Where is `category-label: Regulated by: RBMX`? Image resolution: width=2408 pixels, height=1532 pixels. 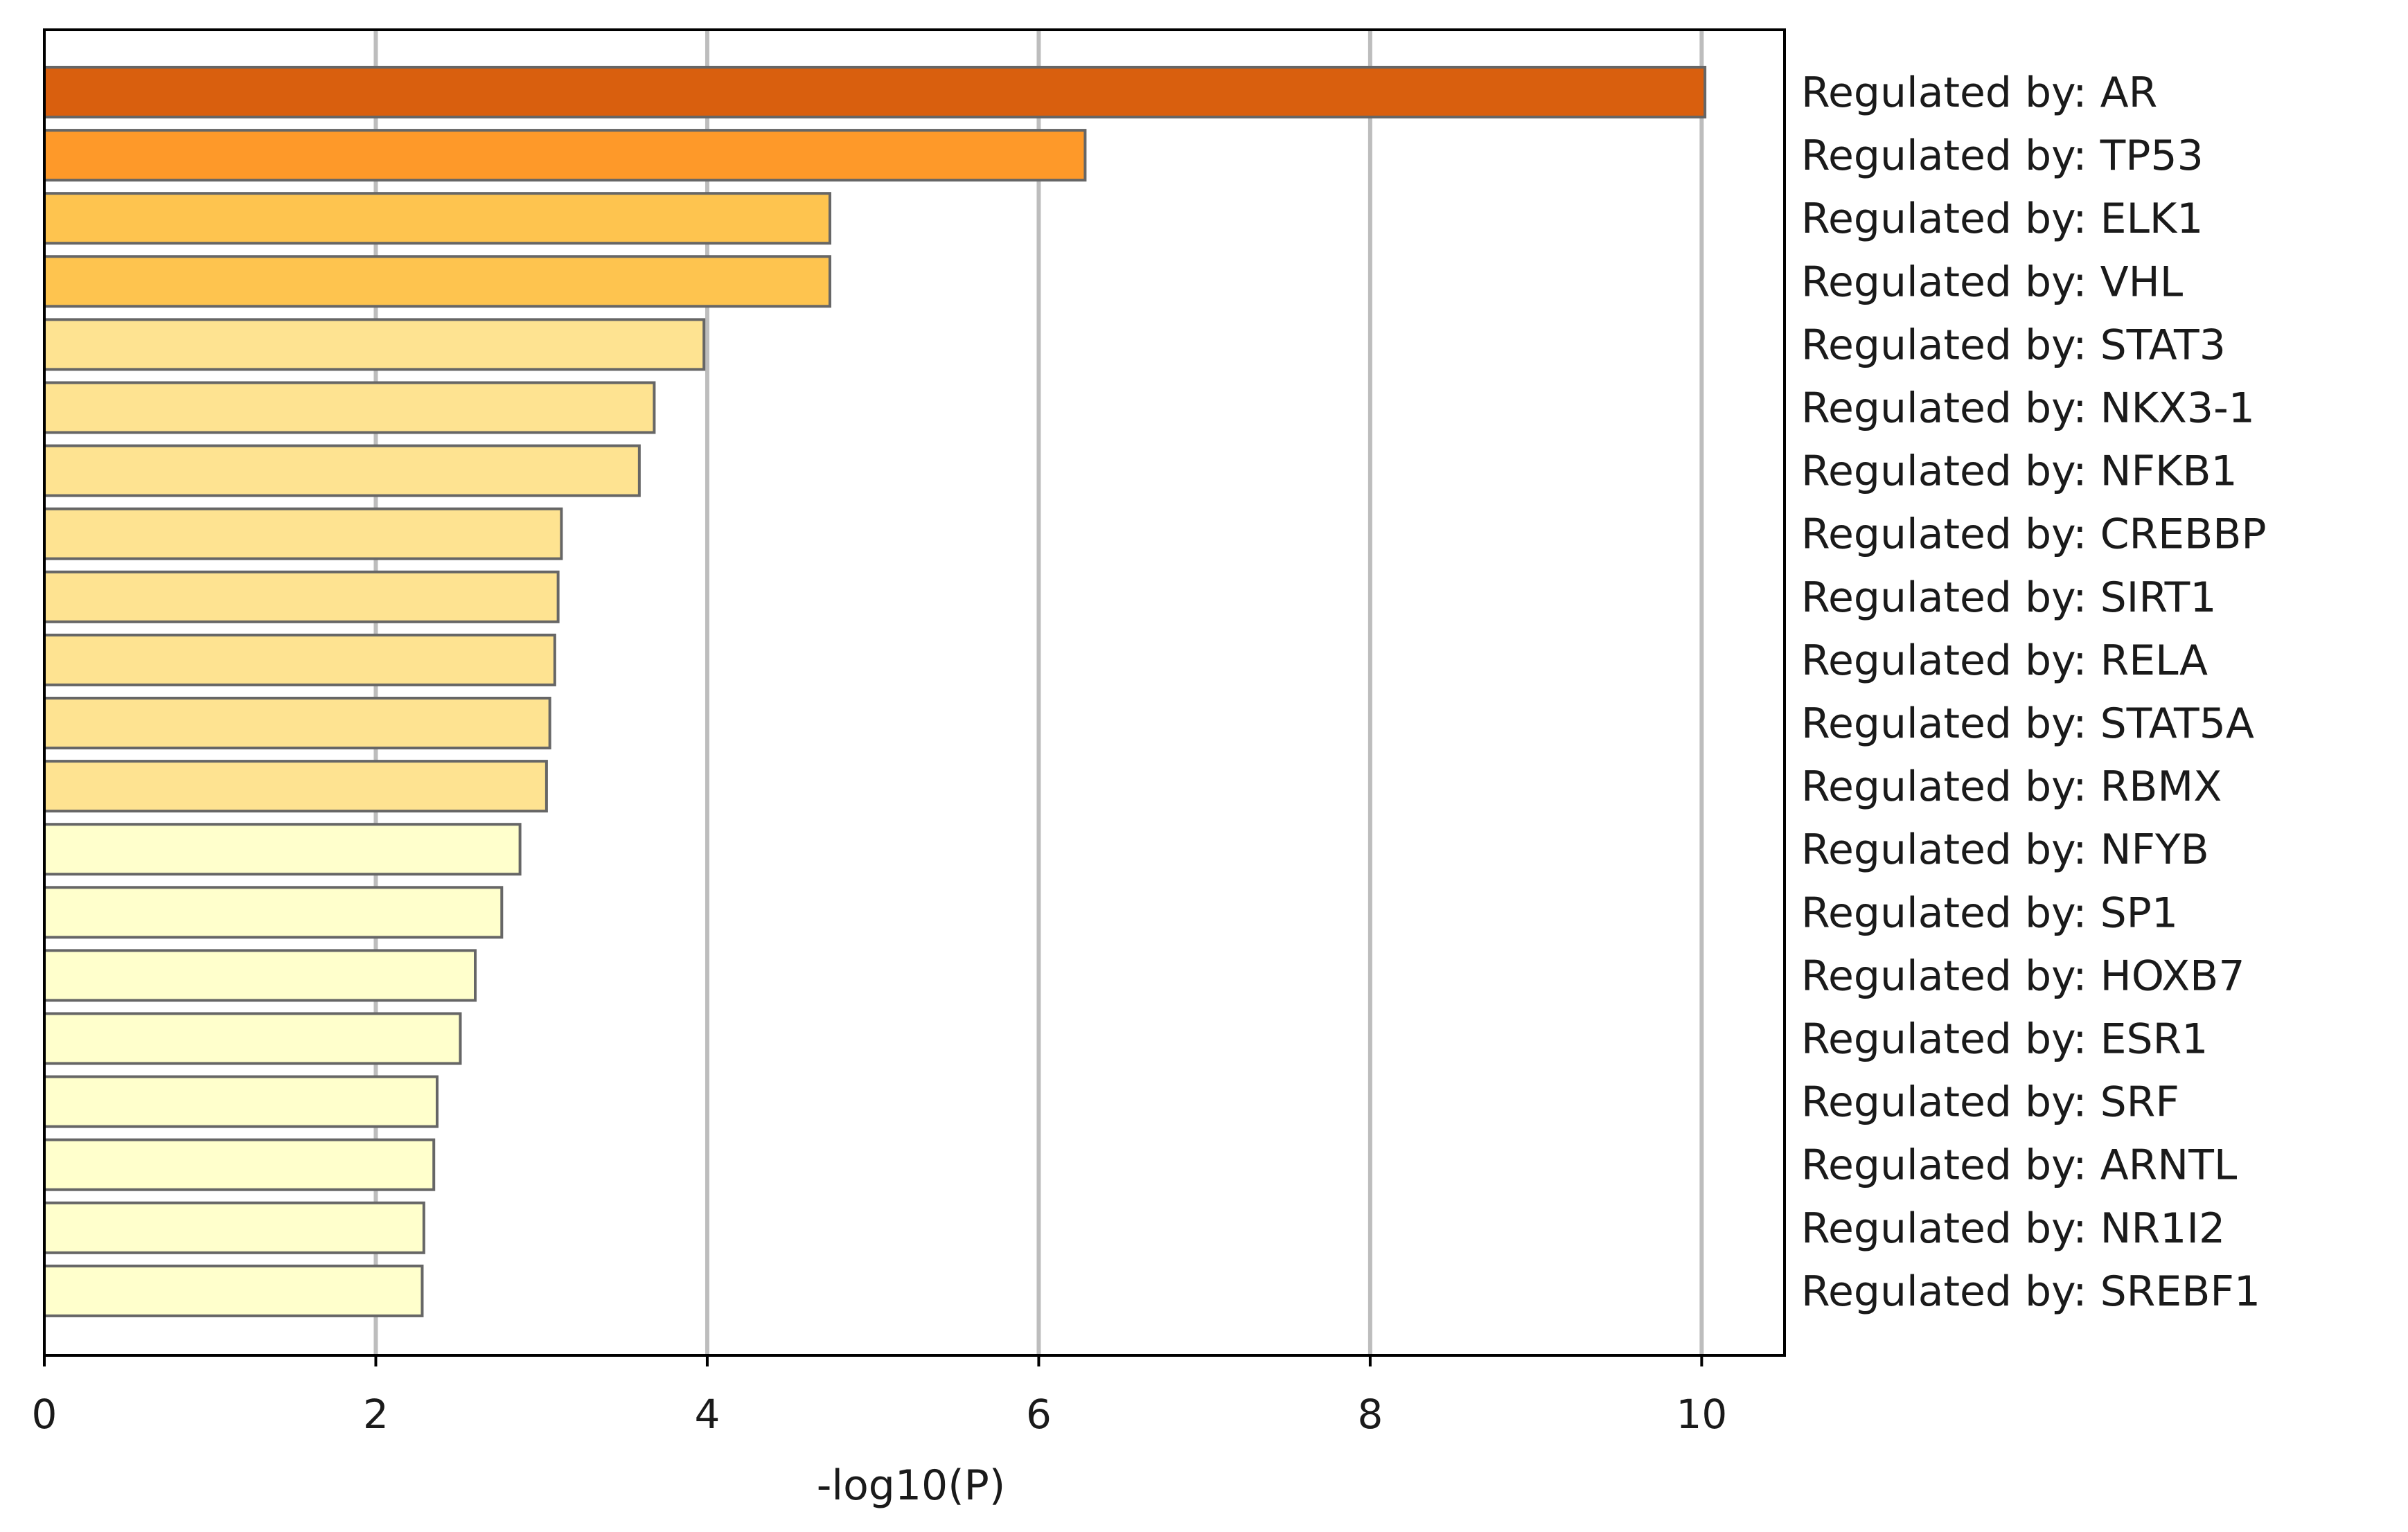
category-label: Regulated by: RBMX is located at coordinates (2011, 787).